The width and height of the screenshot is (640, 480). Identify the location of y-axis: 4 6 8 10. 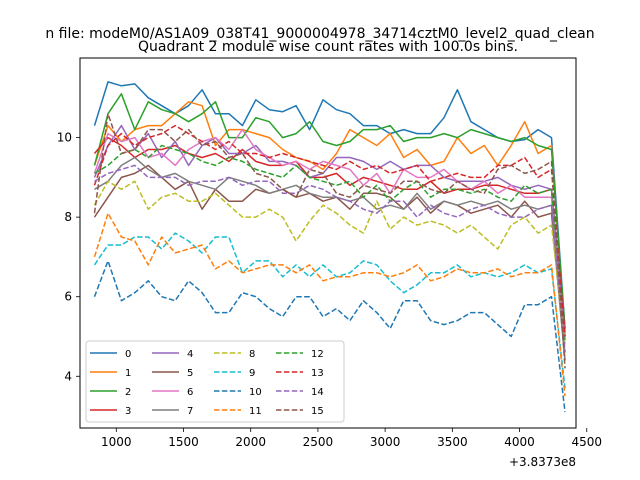
(68, 257).